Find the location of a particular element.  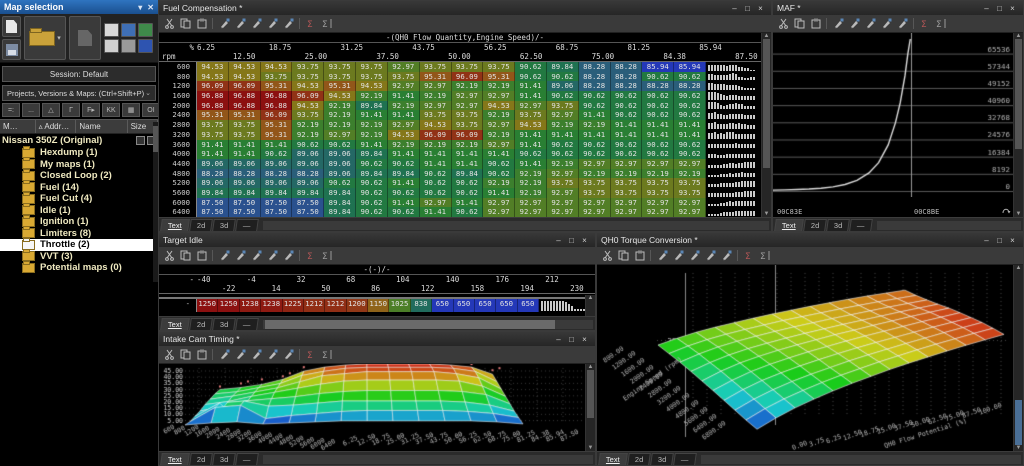

cam-surface-canvas is located at coordinates (372, 407).